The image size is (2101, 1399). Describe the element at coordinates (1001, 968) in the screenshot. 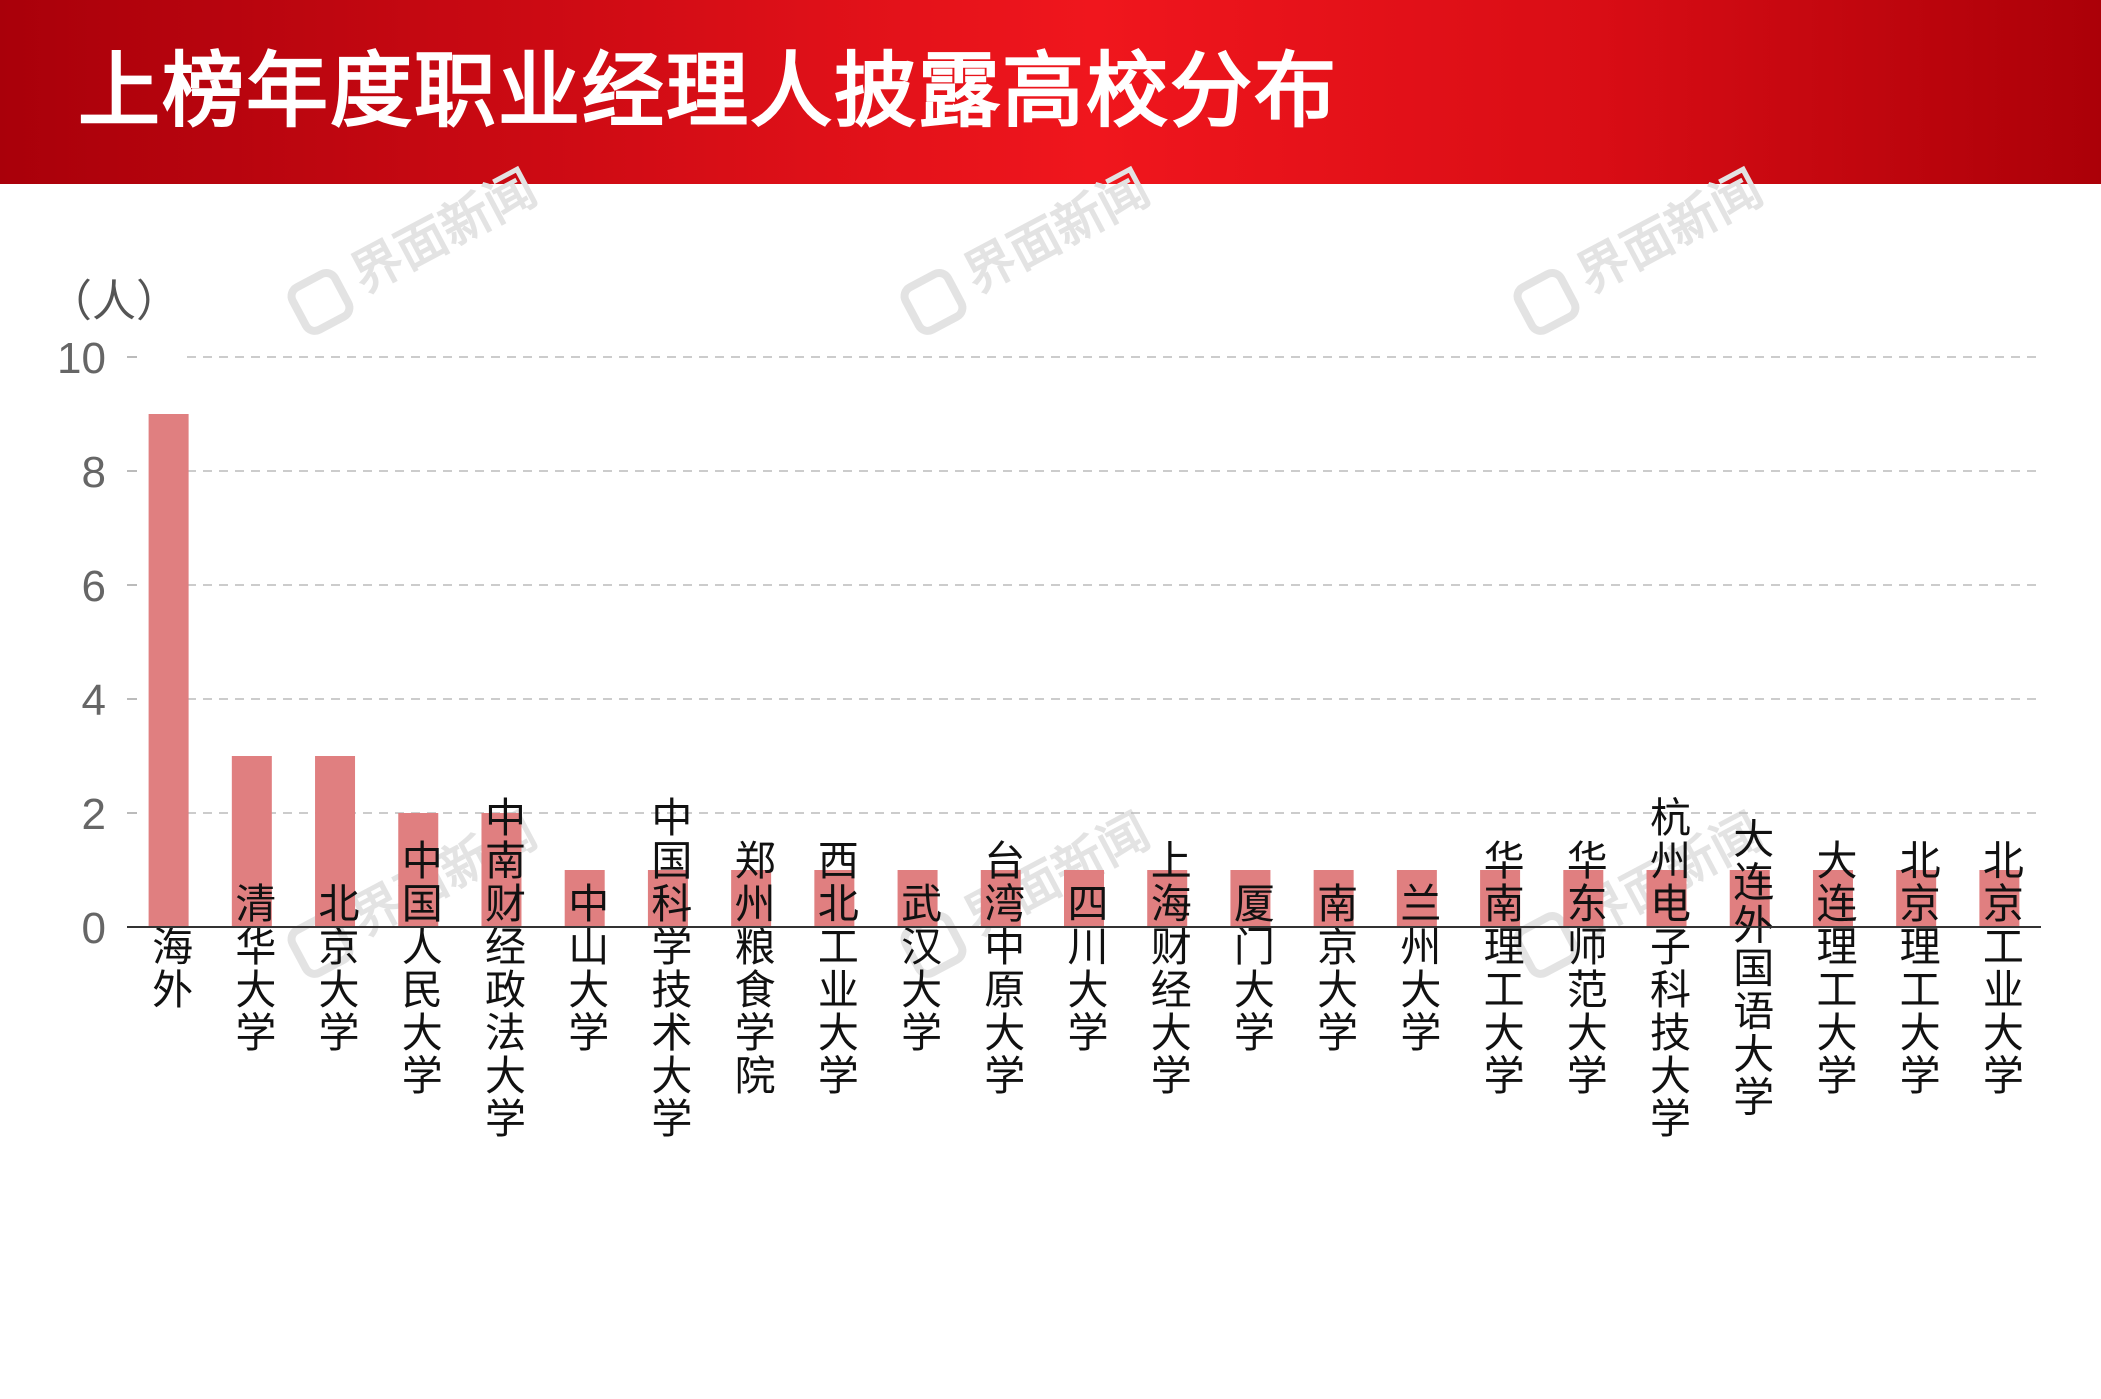

I see `x-tick-label: 台湾中原大学` at that location.